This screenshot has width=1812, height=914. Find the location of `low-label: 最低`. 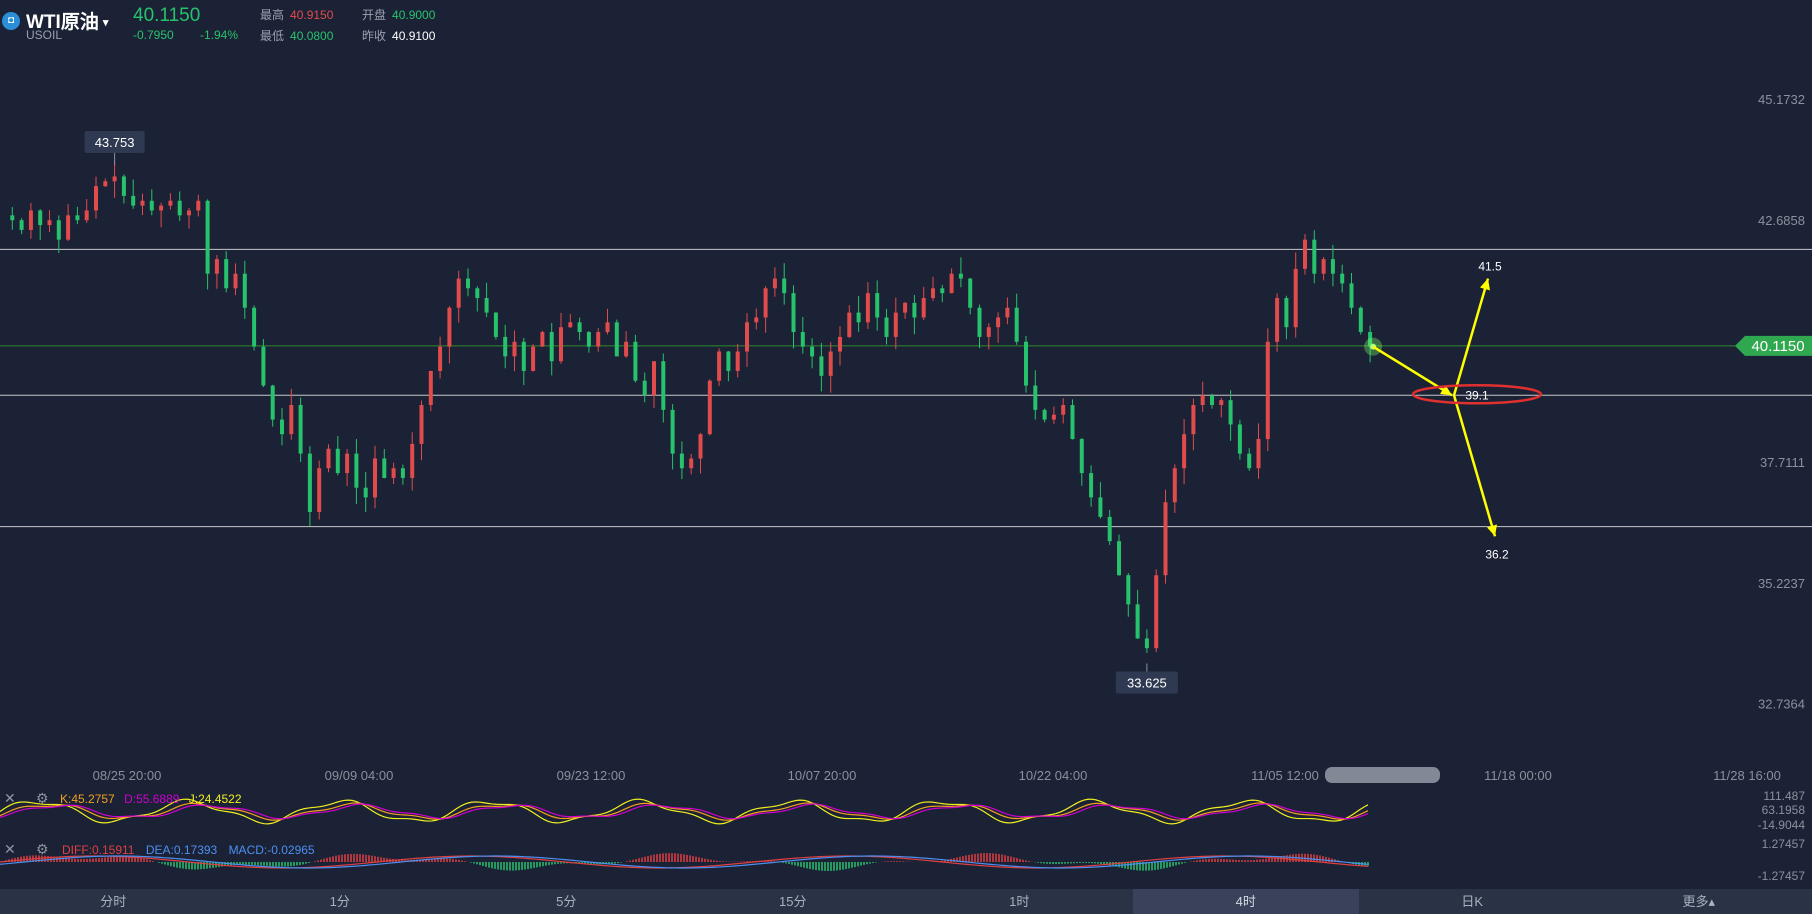

low-label: 最低 is located at coordinates (272, 36).